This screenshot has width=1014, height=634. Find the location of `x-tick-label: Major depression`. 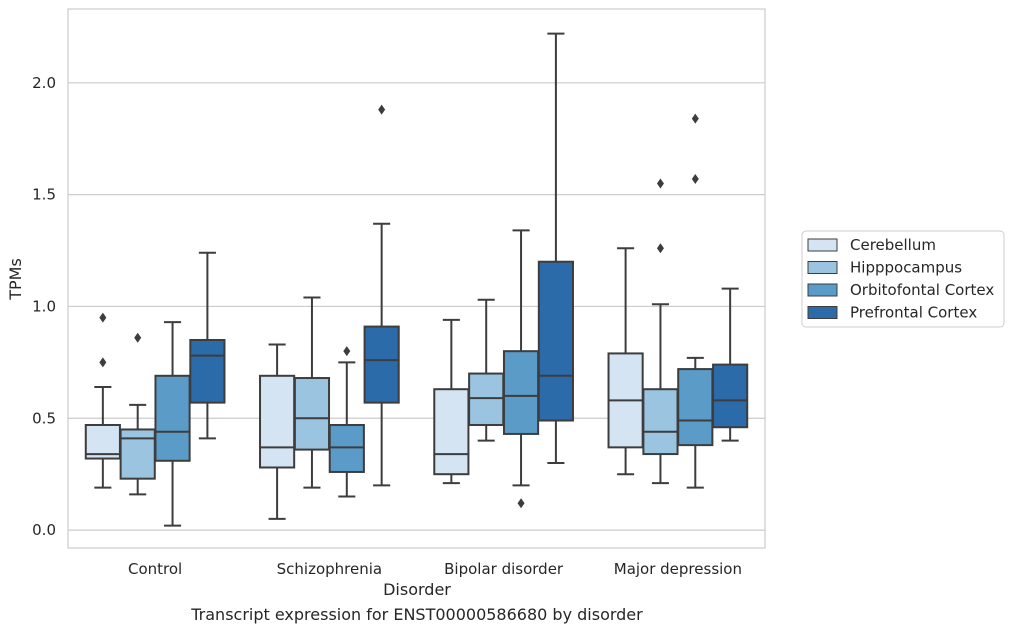

x-tick-label: Major depression is located at coordinates (678, 569).